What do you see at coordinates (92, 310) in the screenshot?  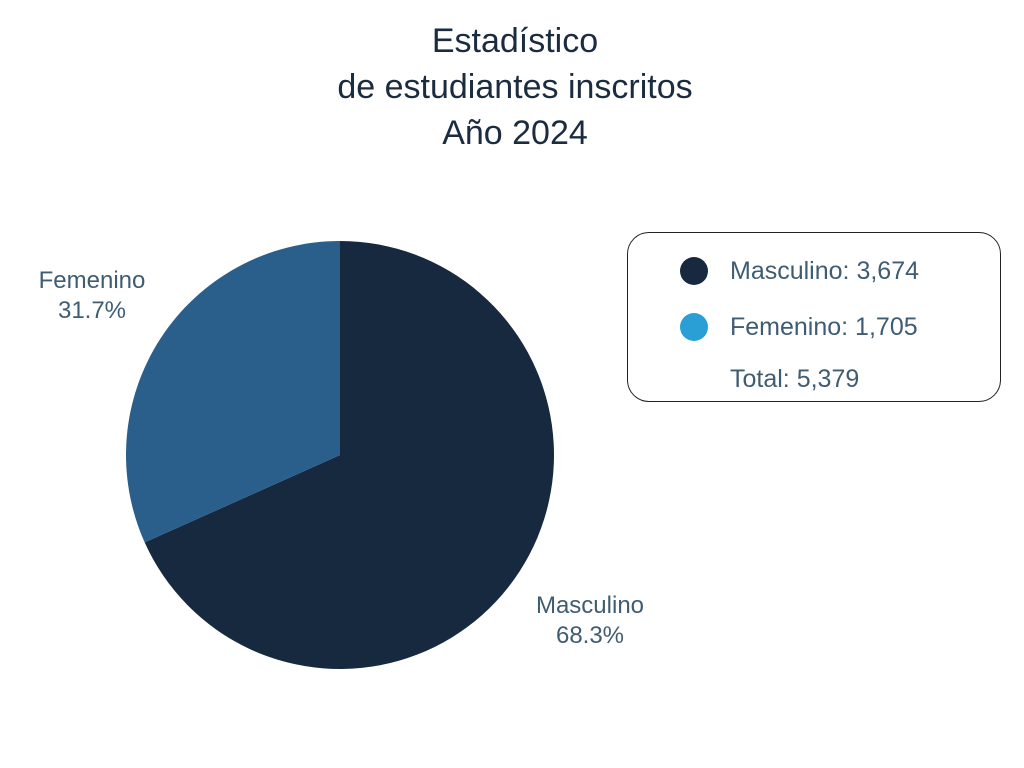 I see `slice-label-femenino-percent: 31.7%` at bounding box center [92, 310].